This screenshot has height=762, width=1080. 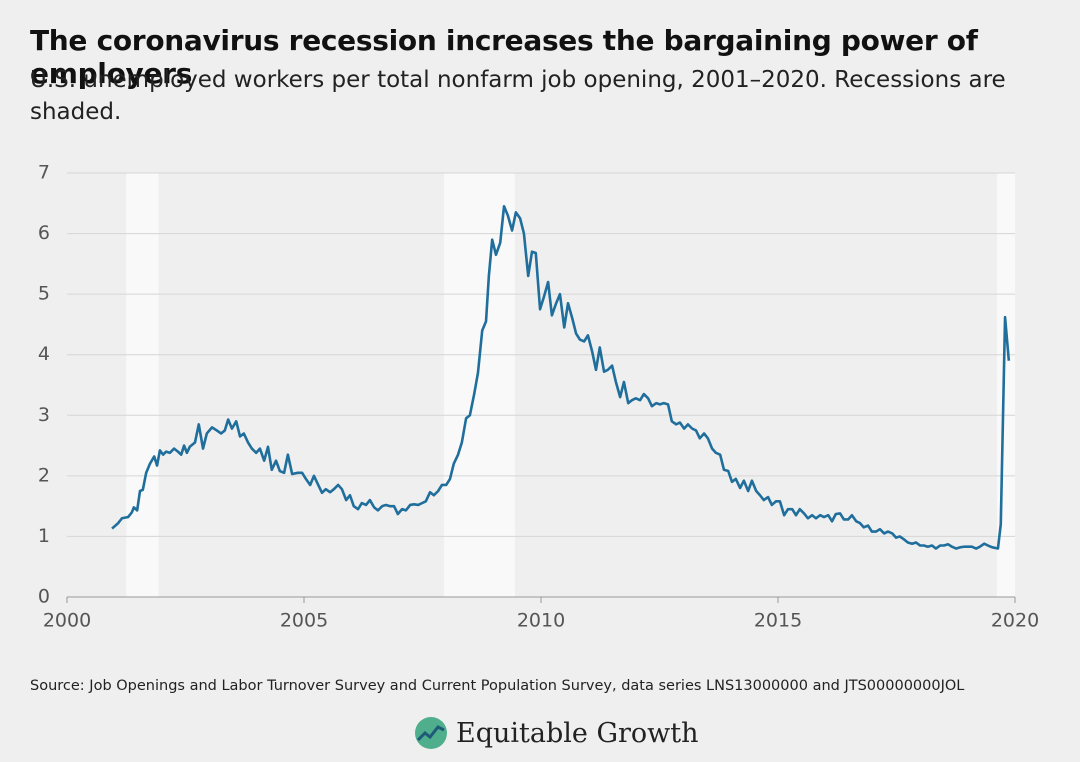 What do you see at coordinates (44, 354) in the screenshot?
I see `y-tick-label: 4` at bounding box center [44, 354].